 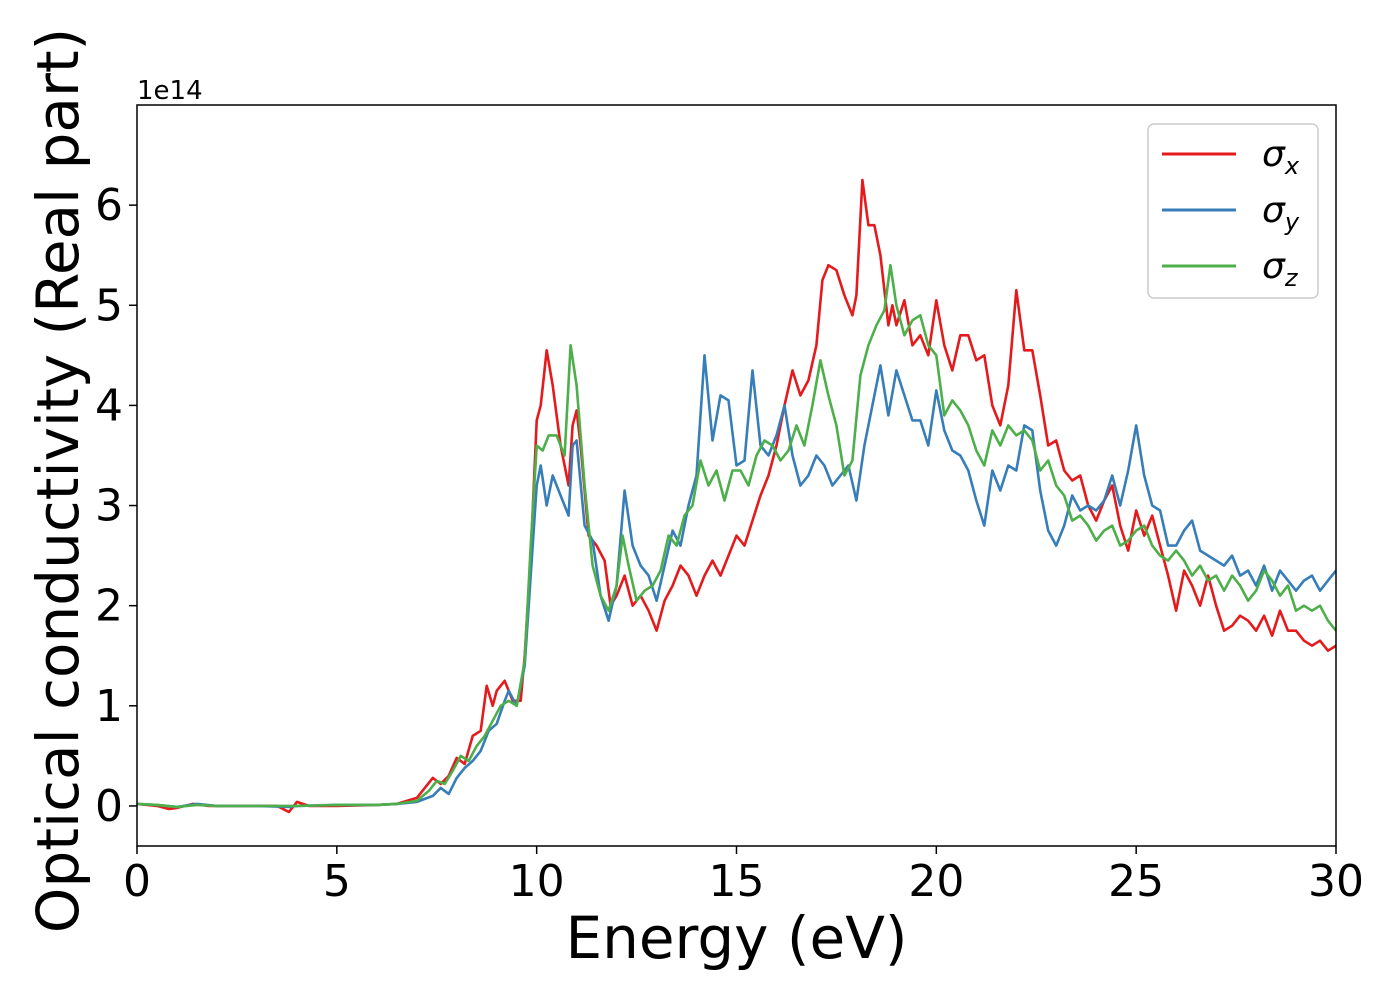 What do you see at coordinates (936, 881) in the screenshot?
I see `x-tick-label: 20` at bounding box center [936, 881].